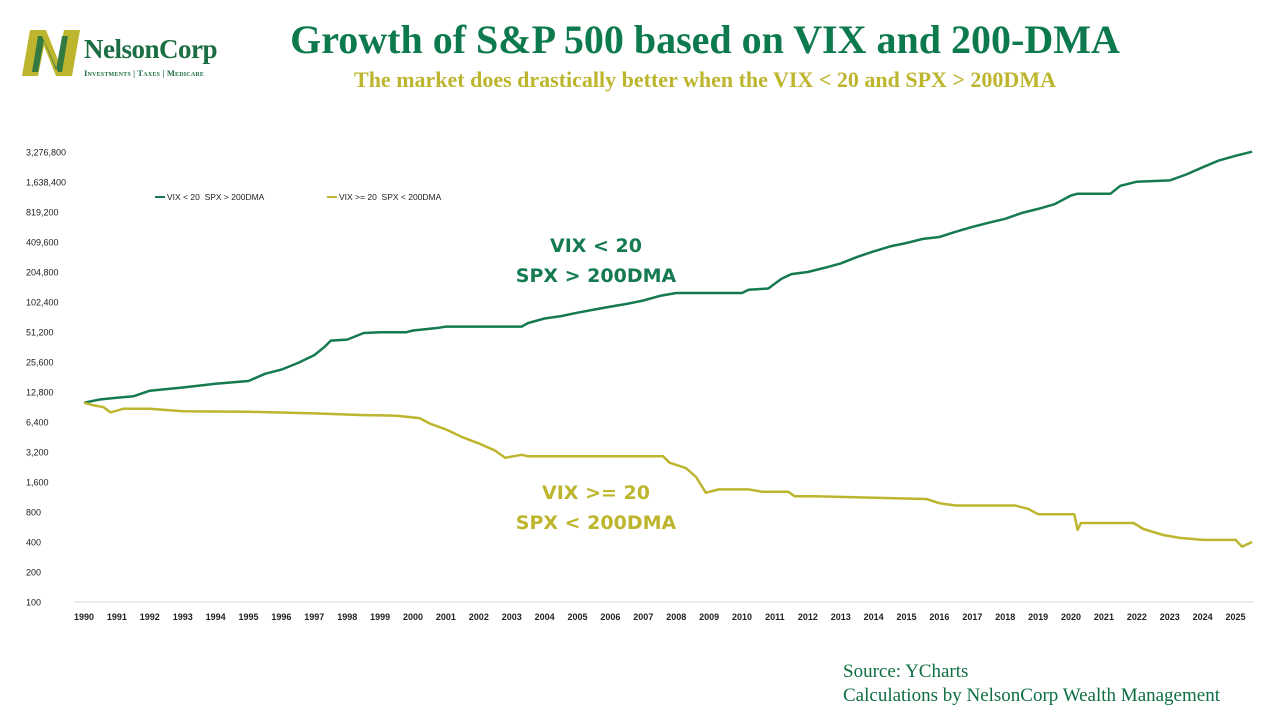 The image size is (1280, 720). What do you see at coordinates (42, 273) in the screenshot?
I see `y-tick-label: 204,800` at bounding box center [42, 273].